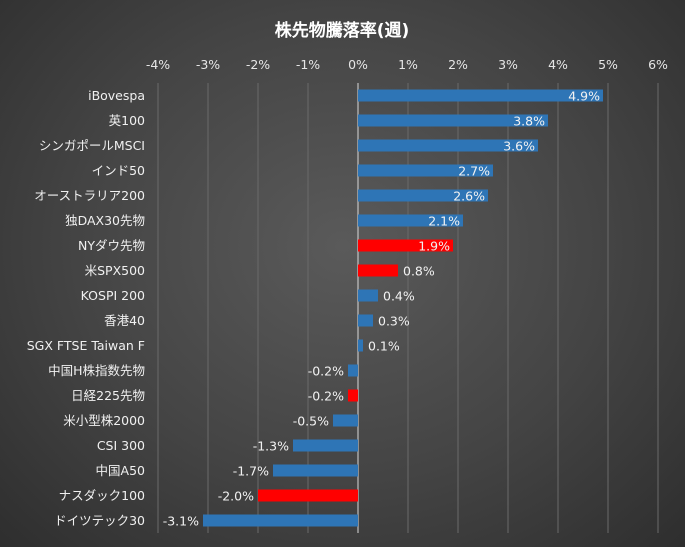 This screenshot has height=547, width=685. Describe the element at coordinates (474, 171) in the screenshot. I see `data-label: 2.7%` at that location.